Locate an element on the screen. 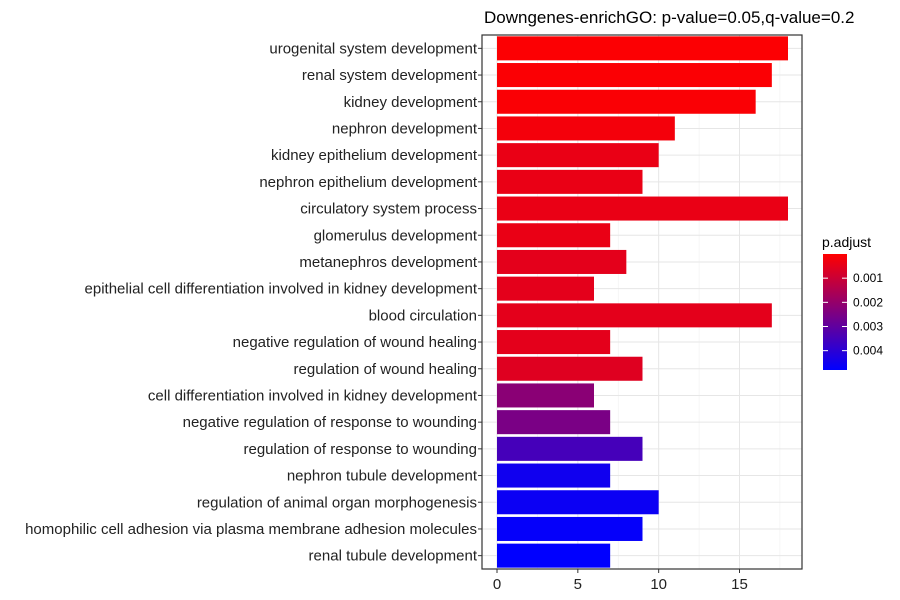 The width and height of the screenshot is (900, 600). x-axis-ticks: 0 5 10 15 is located at coordinates (620, 581).